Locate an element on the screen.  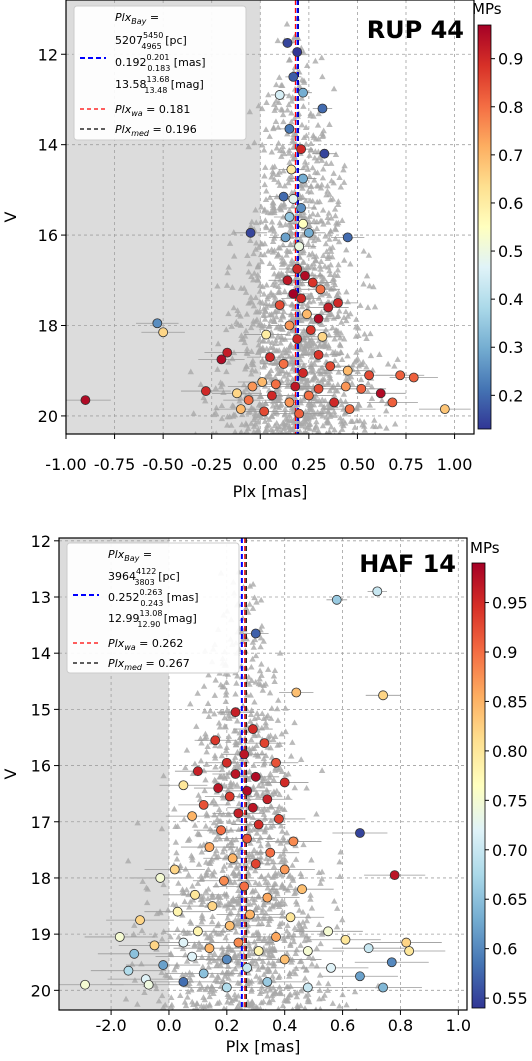
colorbar-tick-label: 0.65 is located at coordinates (510, 899).